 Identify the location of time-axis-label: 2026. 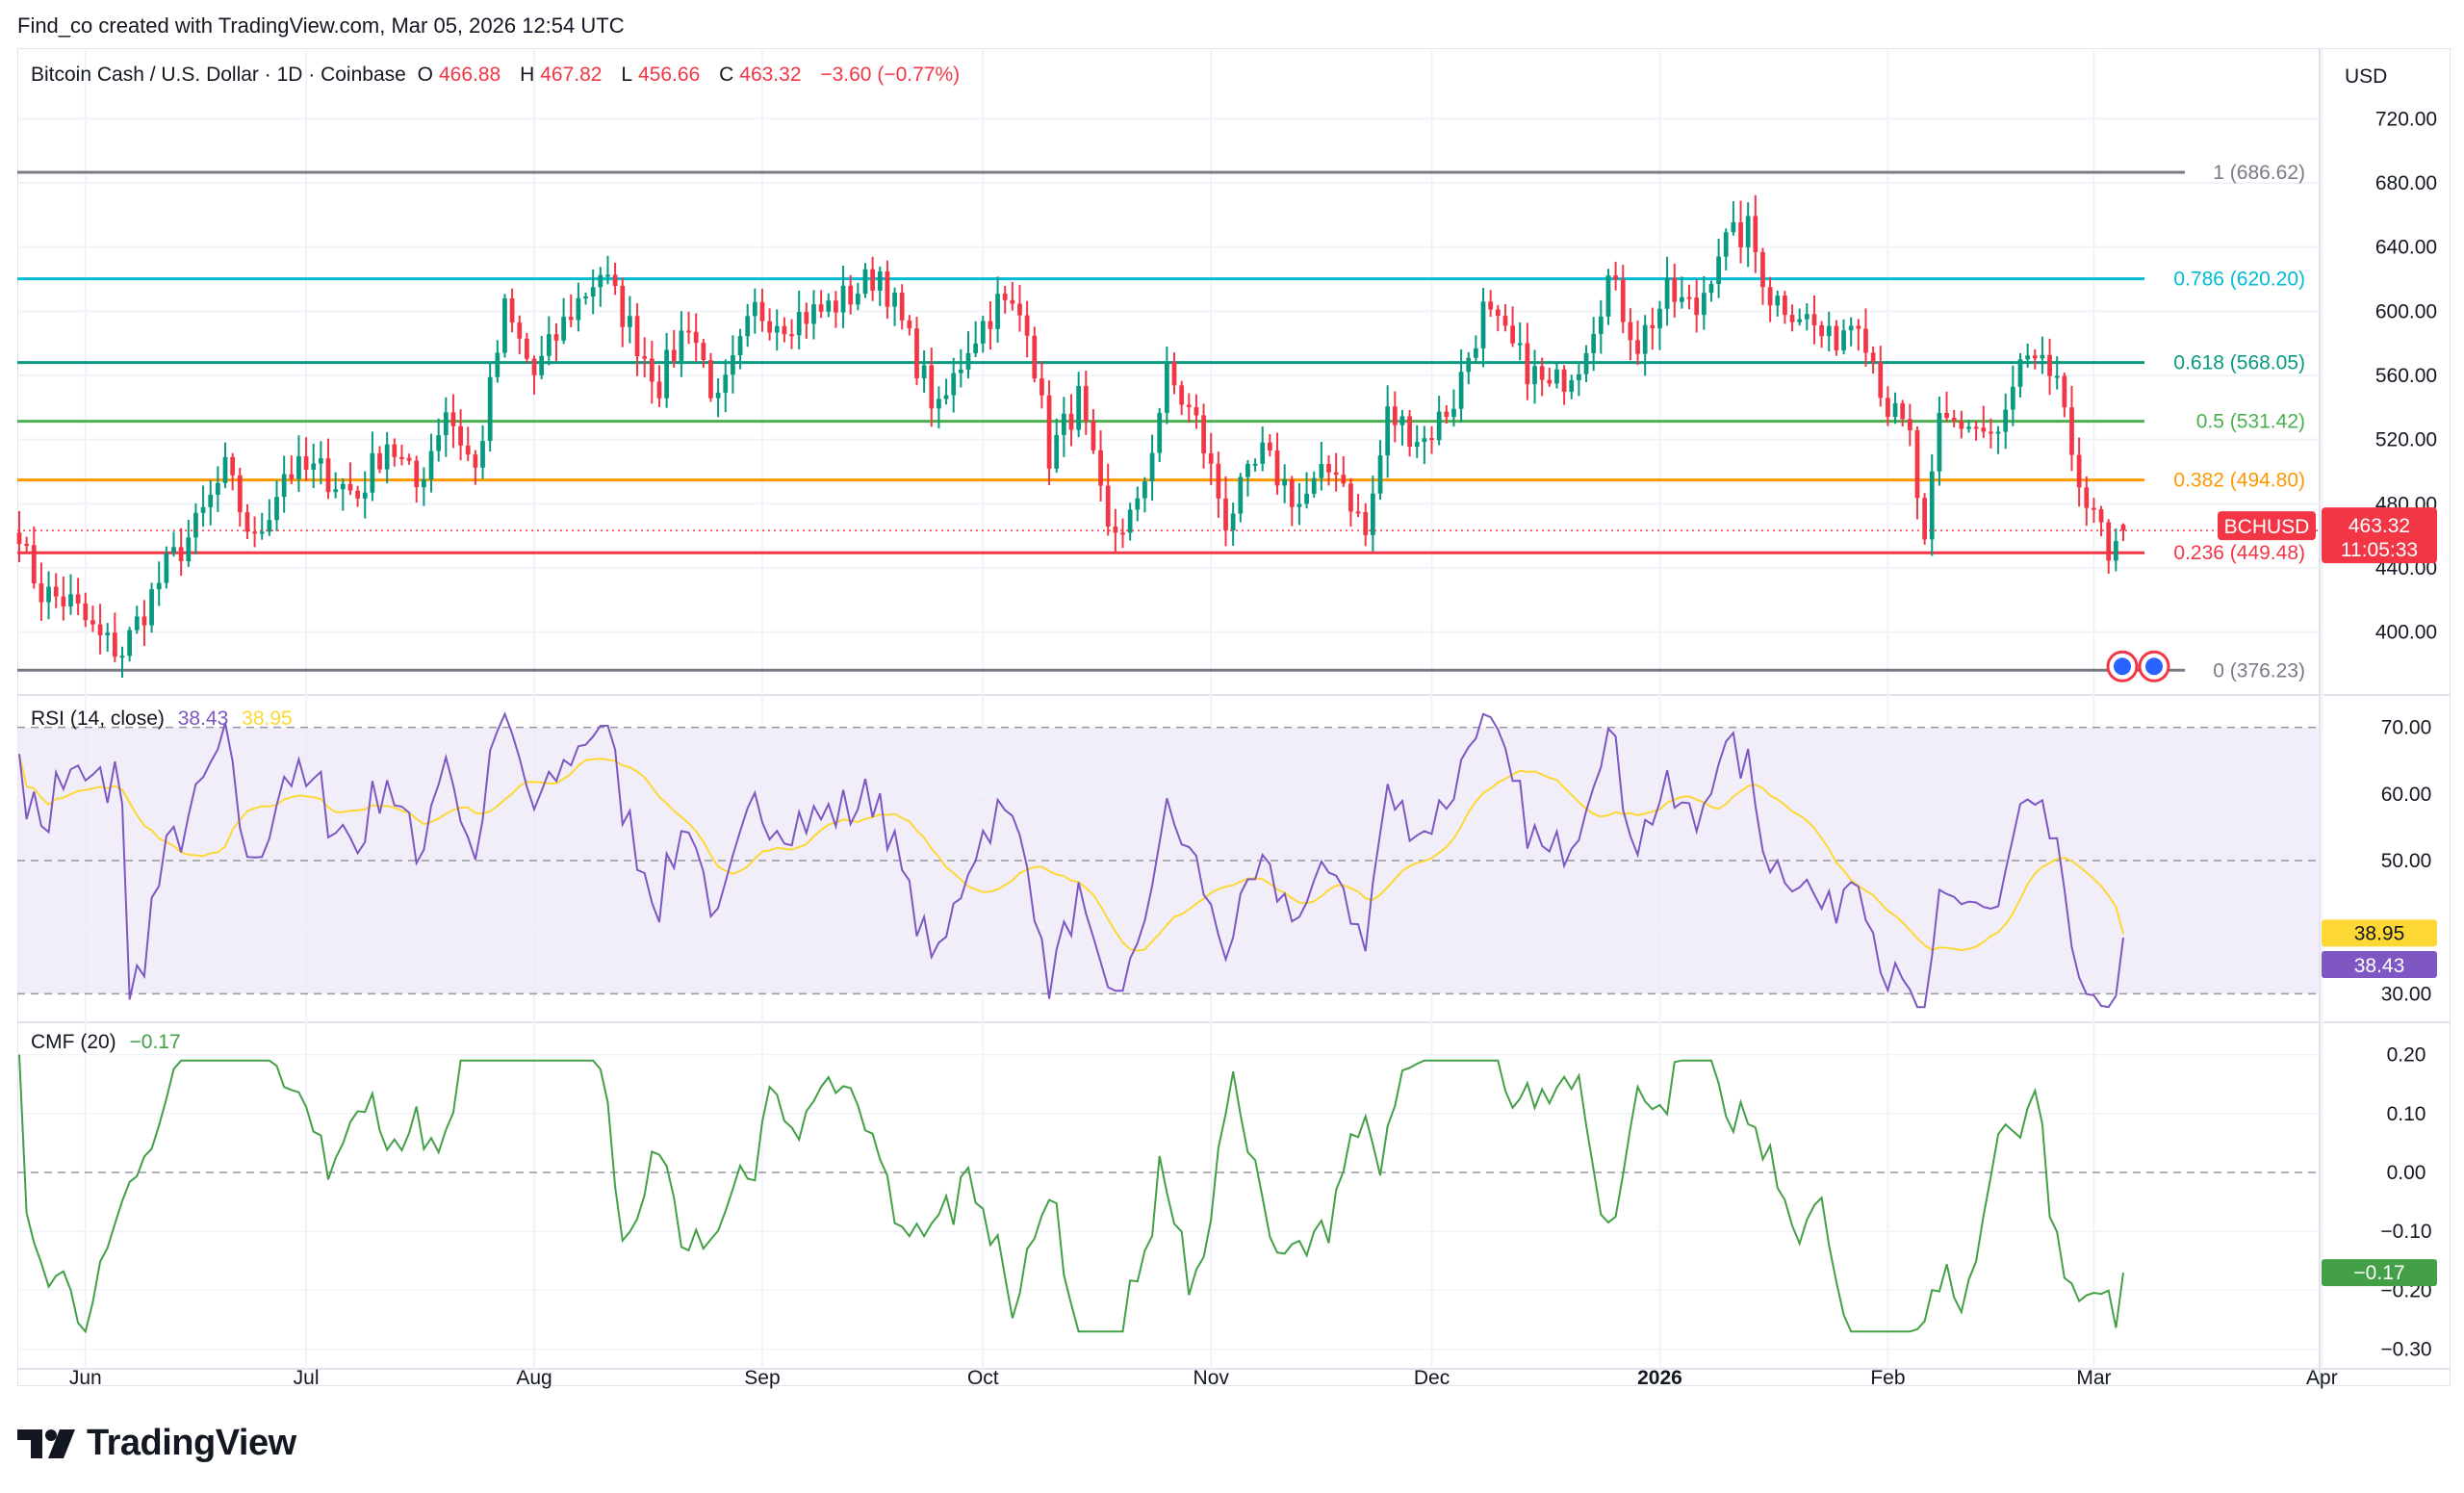
(1659, 1378).